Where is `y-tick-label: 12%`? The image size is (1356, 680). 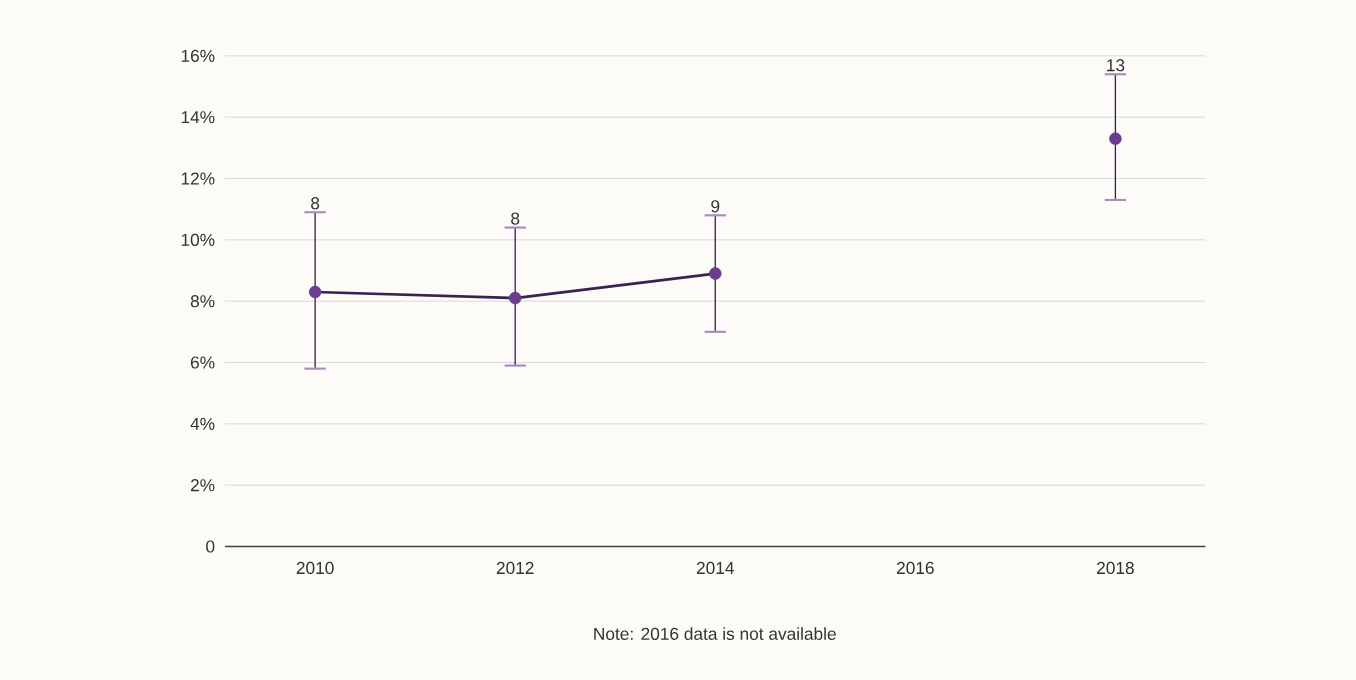
y-tick-label: 12% is located at coordinates (198, 178).